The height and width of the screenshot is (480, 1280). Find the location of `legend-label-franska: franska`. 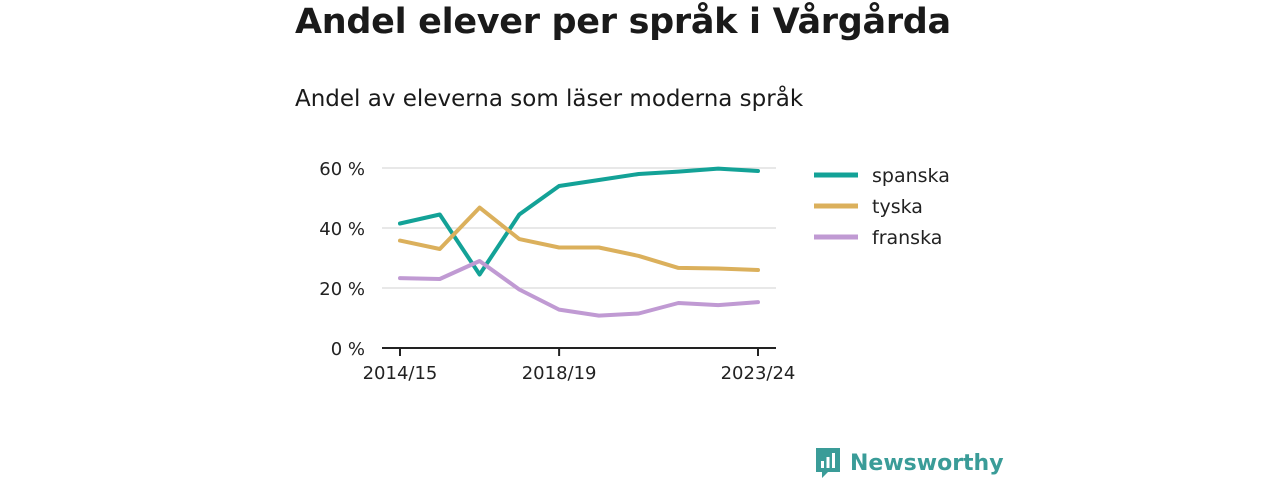

legend-label-franska: franska is located at coordinates (907, 238).